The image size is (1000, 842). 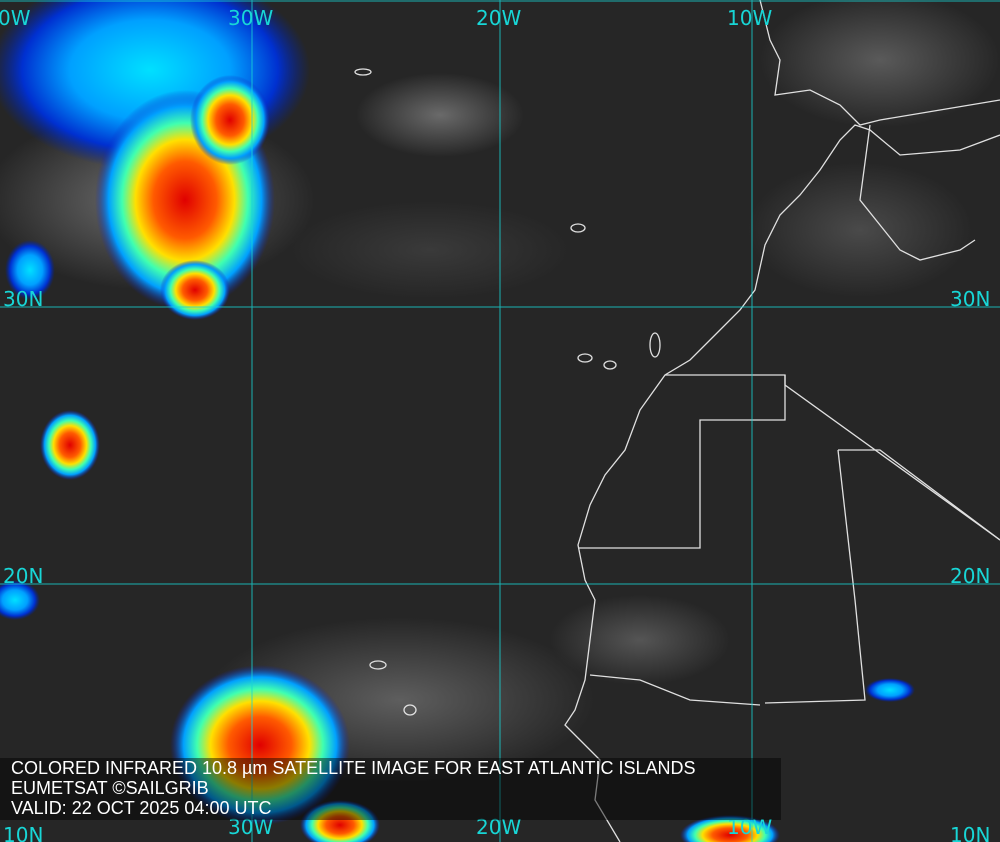 I want to click on caption-credit: EUMETSAT ©SAILGRIB, so click(x=110, y=788).